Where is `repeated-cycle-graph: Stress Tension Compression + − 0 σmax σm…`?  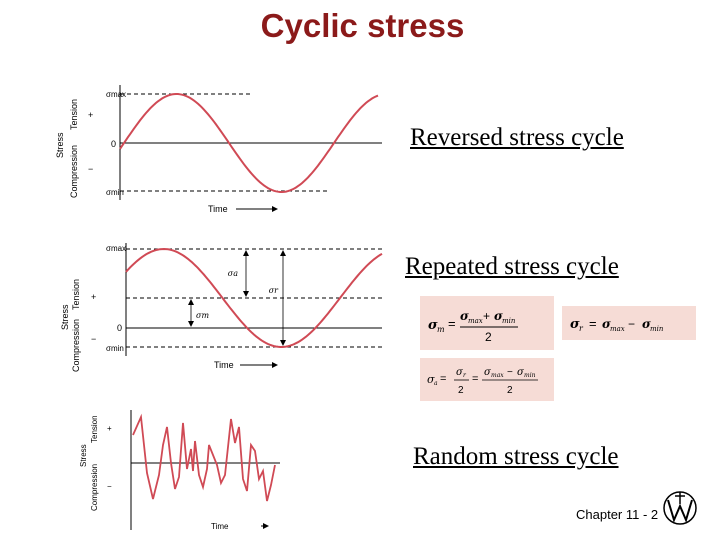 repeated-cycle-graph: Stress Tension Compression + − 0 σmax σm… is located at coordinates (221, 307).